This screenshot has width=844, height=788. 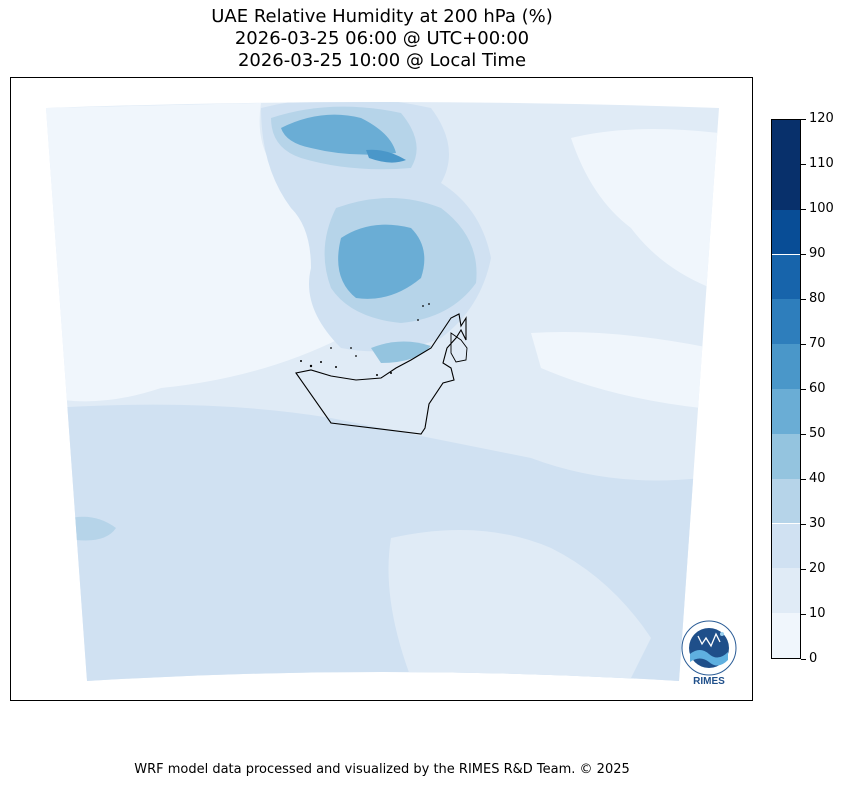 I want to click on colorbar, so click(x=786, y=389).